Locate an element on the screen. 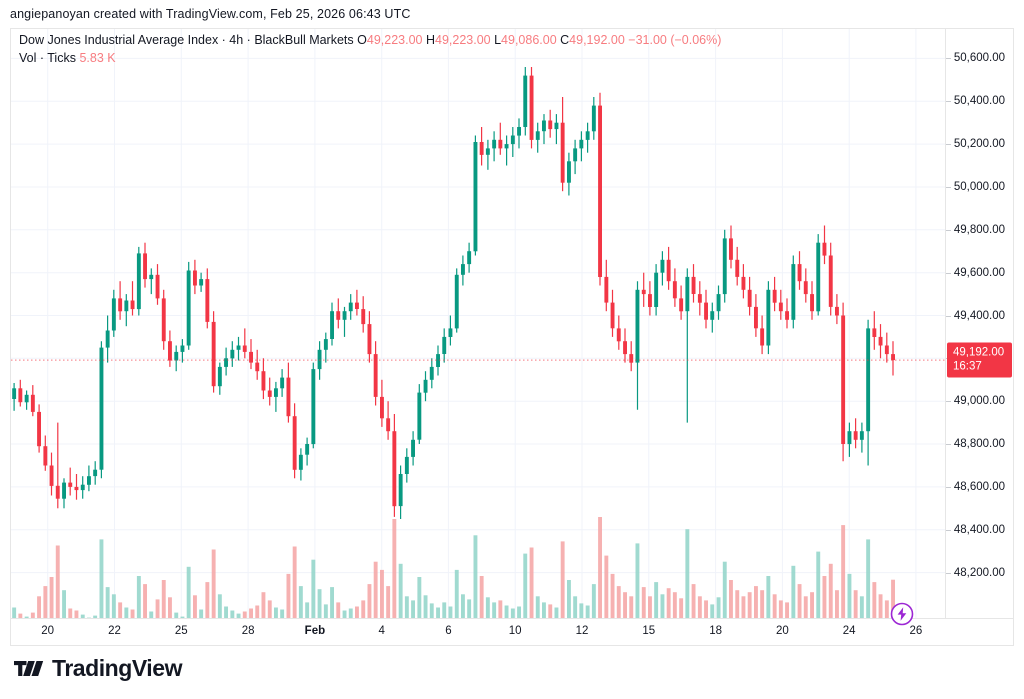 Image resolution: width=1024 pixels, height=699 pixels. price-tick-label: 48,800.00 is located at coordinates (979, 444).